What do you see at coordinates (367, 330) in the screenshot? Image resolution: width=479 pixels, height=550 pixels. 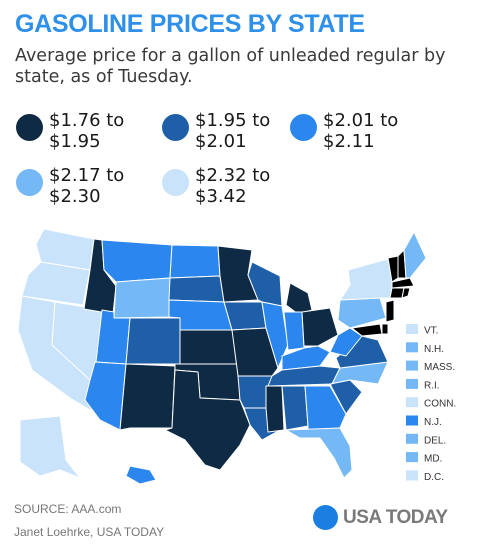 I see `state-maryland` at bounding box center [367, 330].